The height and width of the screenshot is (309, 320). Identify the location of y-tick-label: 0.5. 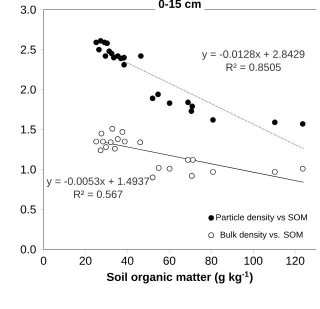
(28, 209).